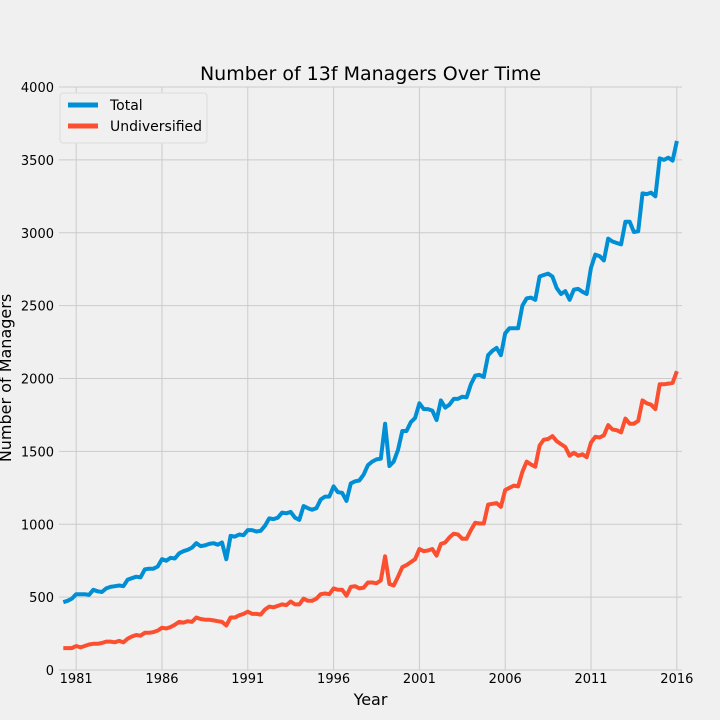 This screenshot has width=720, height=720. What do you see at coordinates (377, 679) in the screenshot?
I see `x-tick-labels: 1981 1986 1991 1996 2001 2006 2011 2016` at bounding box center [377, 679].